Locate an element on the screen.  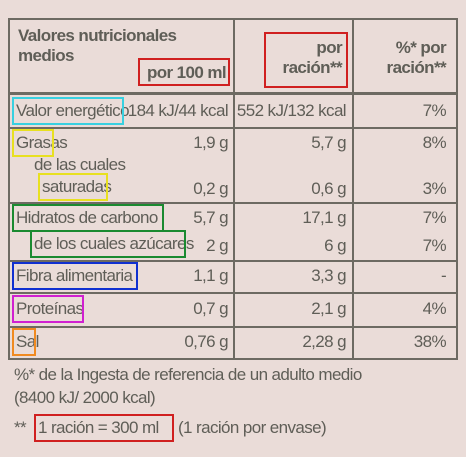
row-value: 2 g is located at coordinates (217, 245).